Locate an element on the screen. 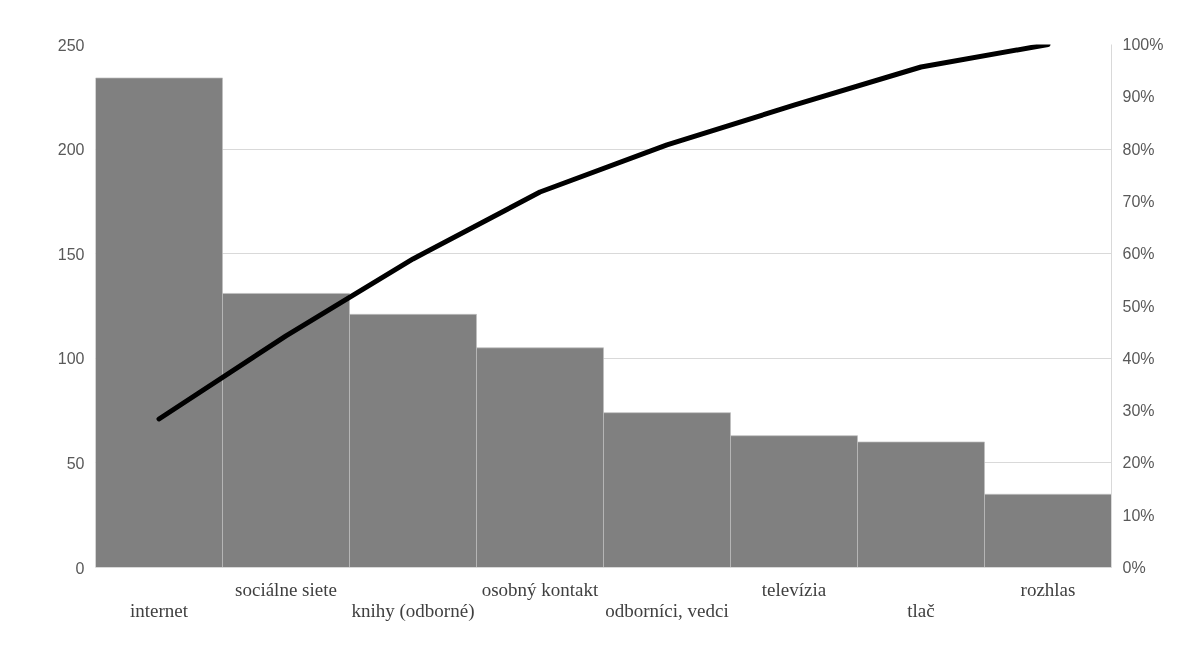  x-tick-label: sociálne siete is located at coordinates (286, 589).